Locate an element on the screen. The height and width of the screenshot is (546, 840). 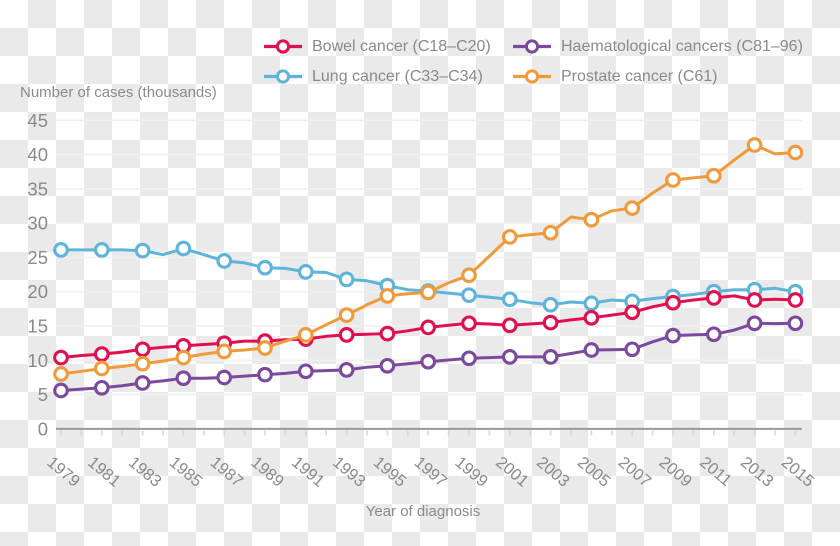
y-axis-title: Number of cases (thousands) is located at coordinates (118, 92).